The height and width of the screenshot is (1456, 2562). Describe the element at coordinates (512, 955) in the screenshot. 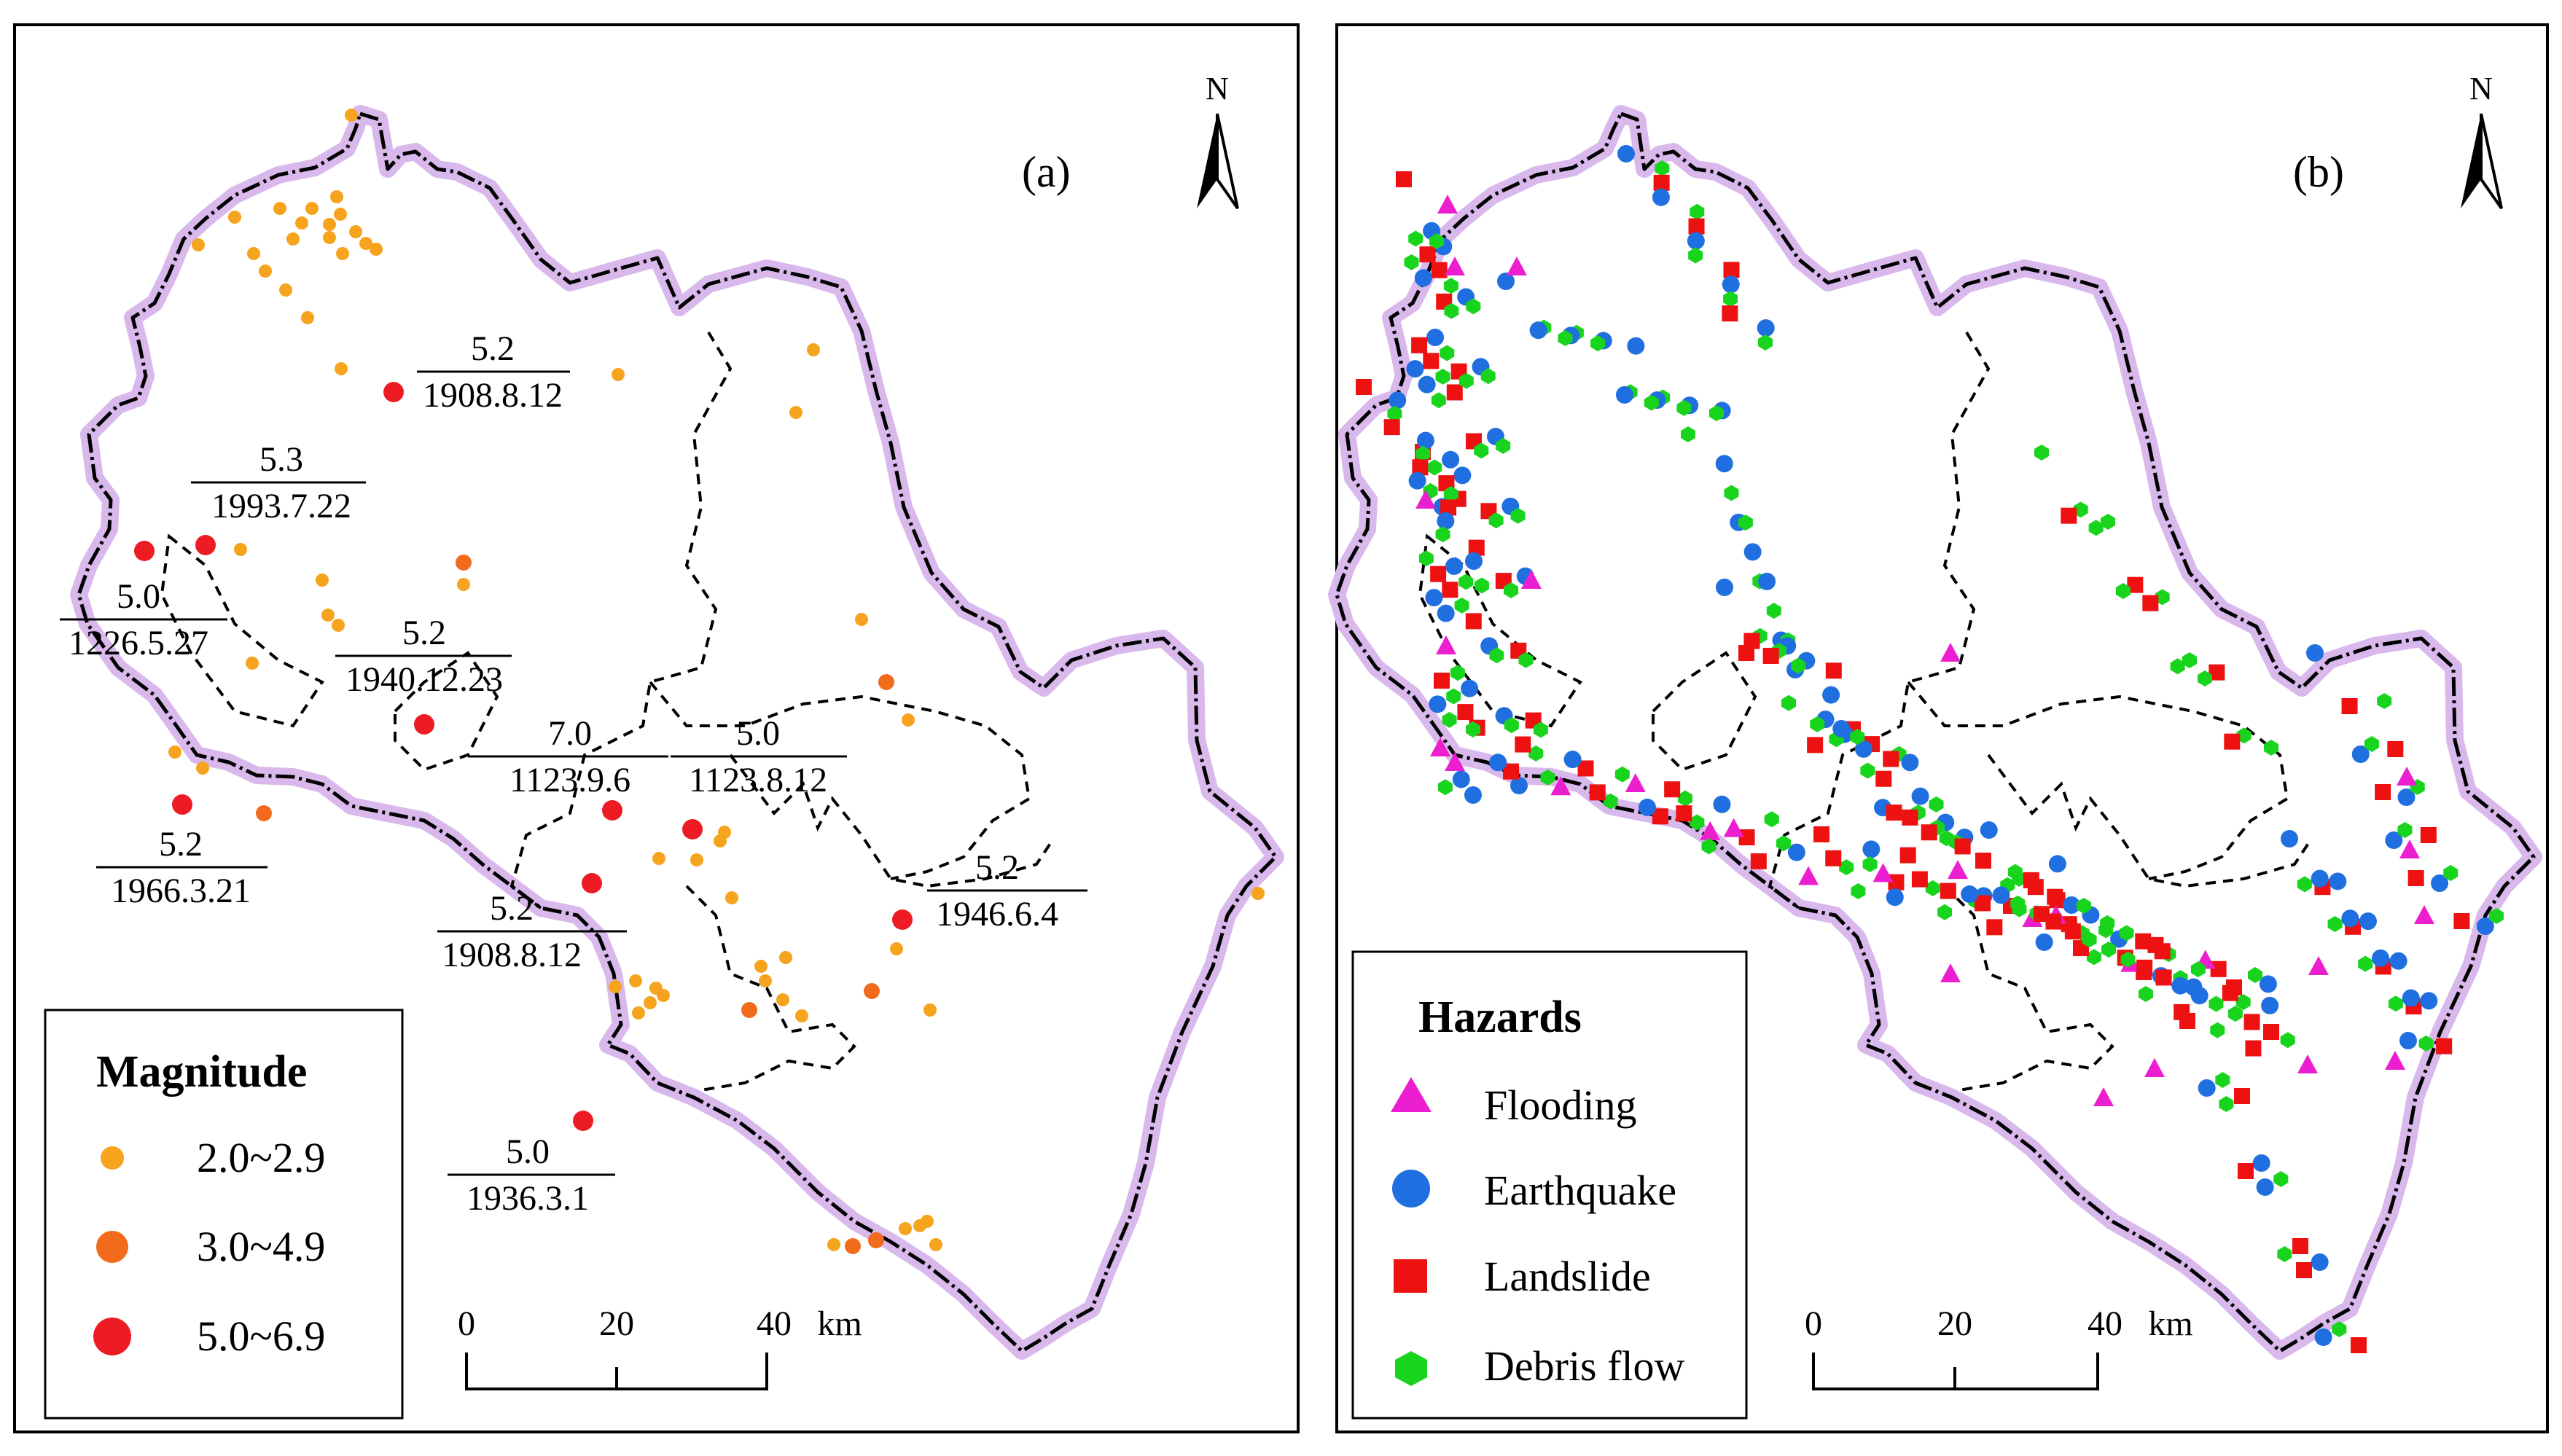

I see `event-date: 1908.8.12` at that location.